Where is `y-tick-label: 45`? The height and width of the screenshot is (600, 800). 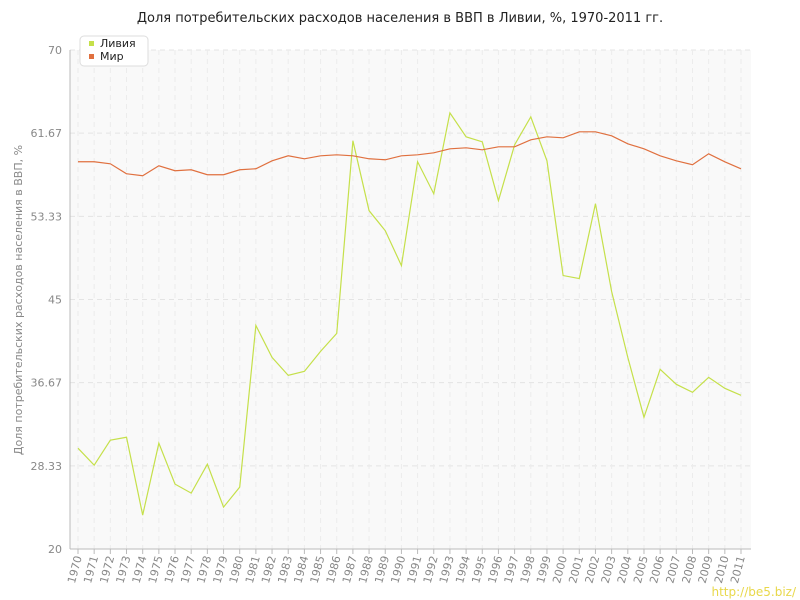
y-tick-label: 45 is located at coordinates (55, 300).